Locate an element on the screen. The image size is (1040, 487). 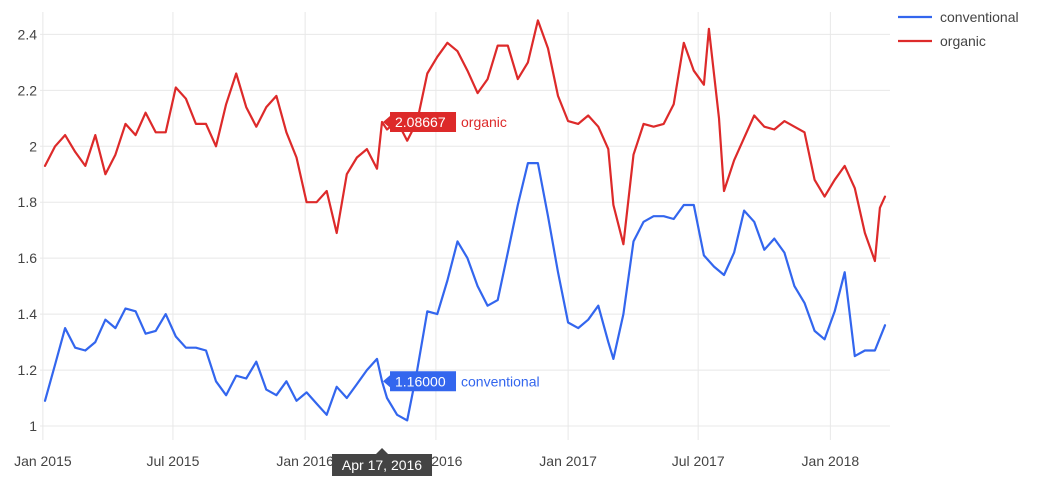
hover-label-conventional: 1.16000 conventional is located at coordinates (461, 381).